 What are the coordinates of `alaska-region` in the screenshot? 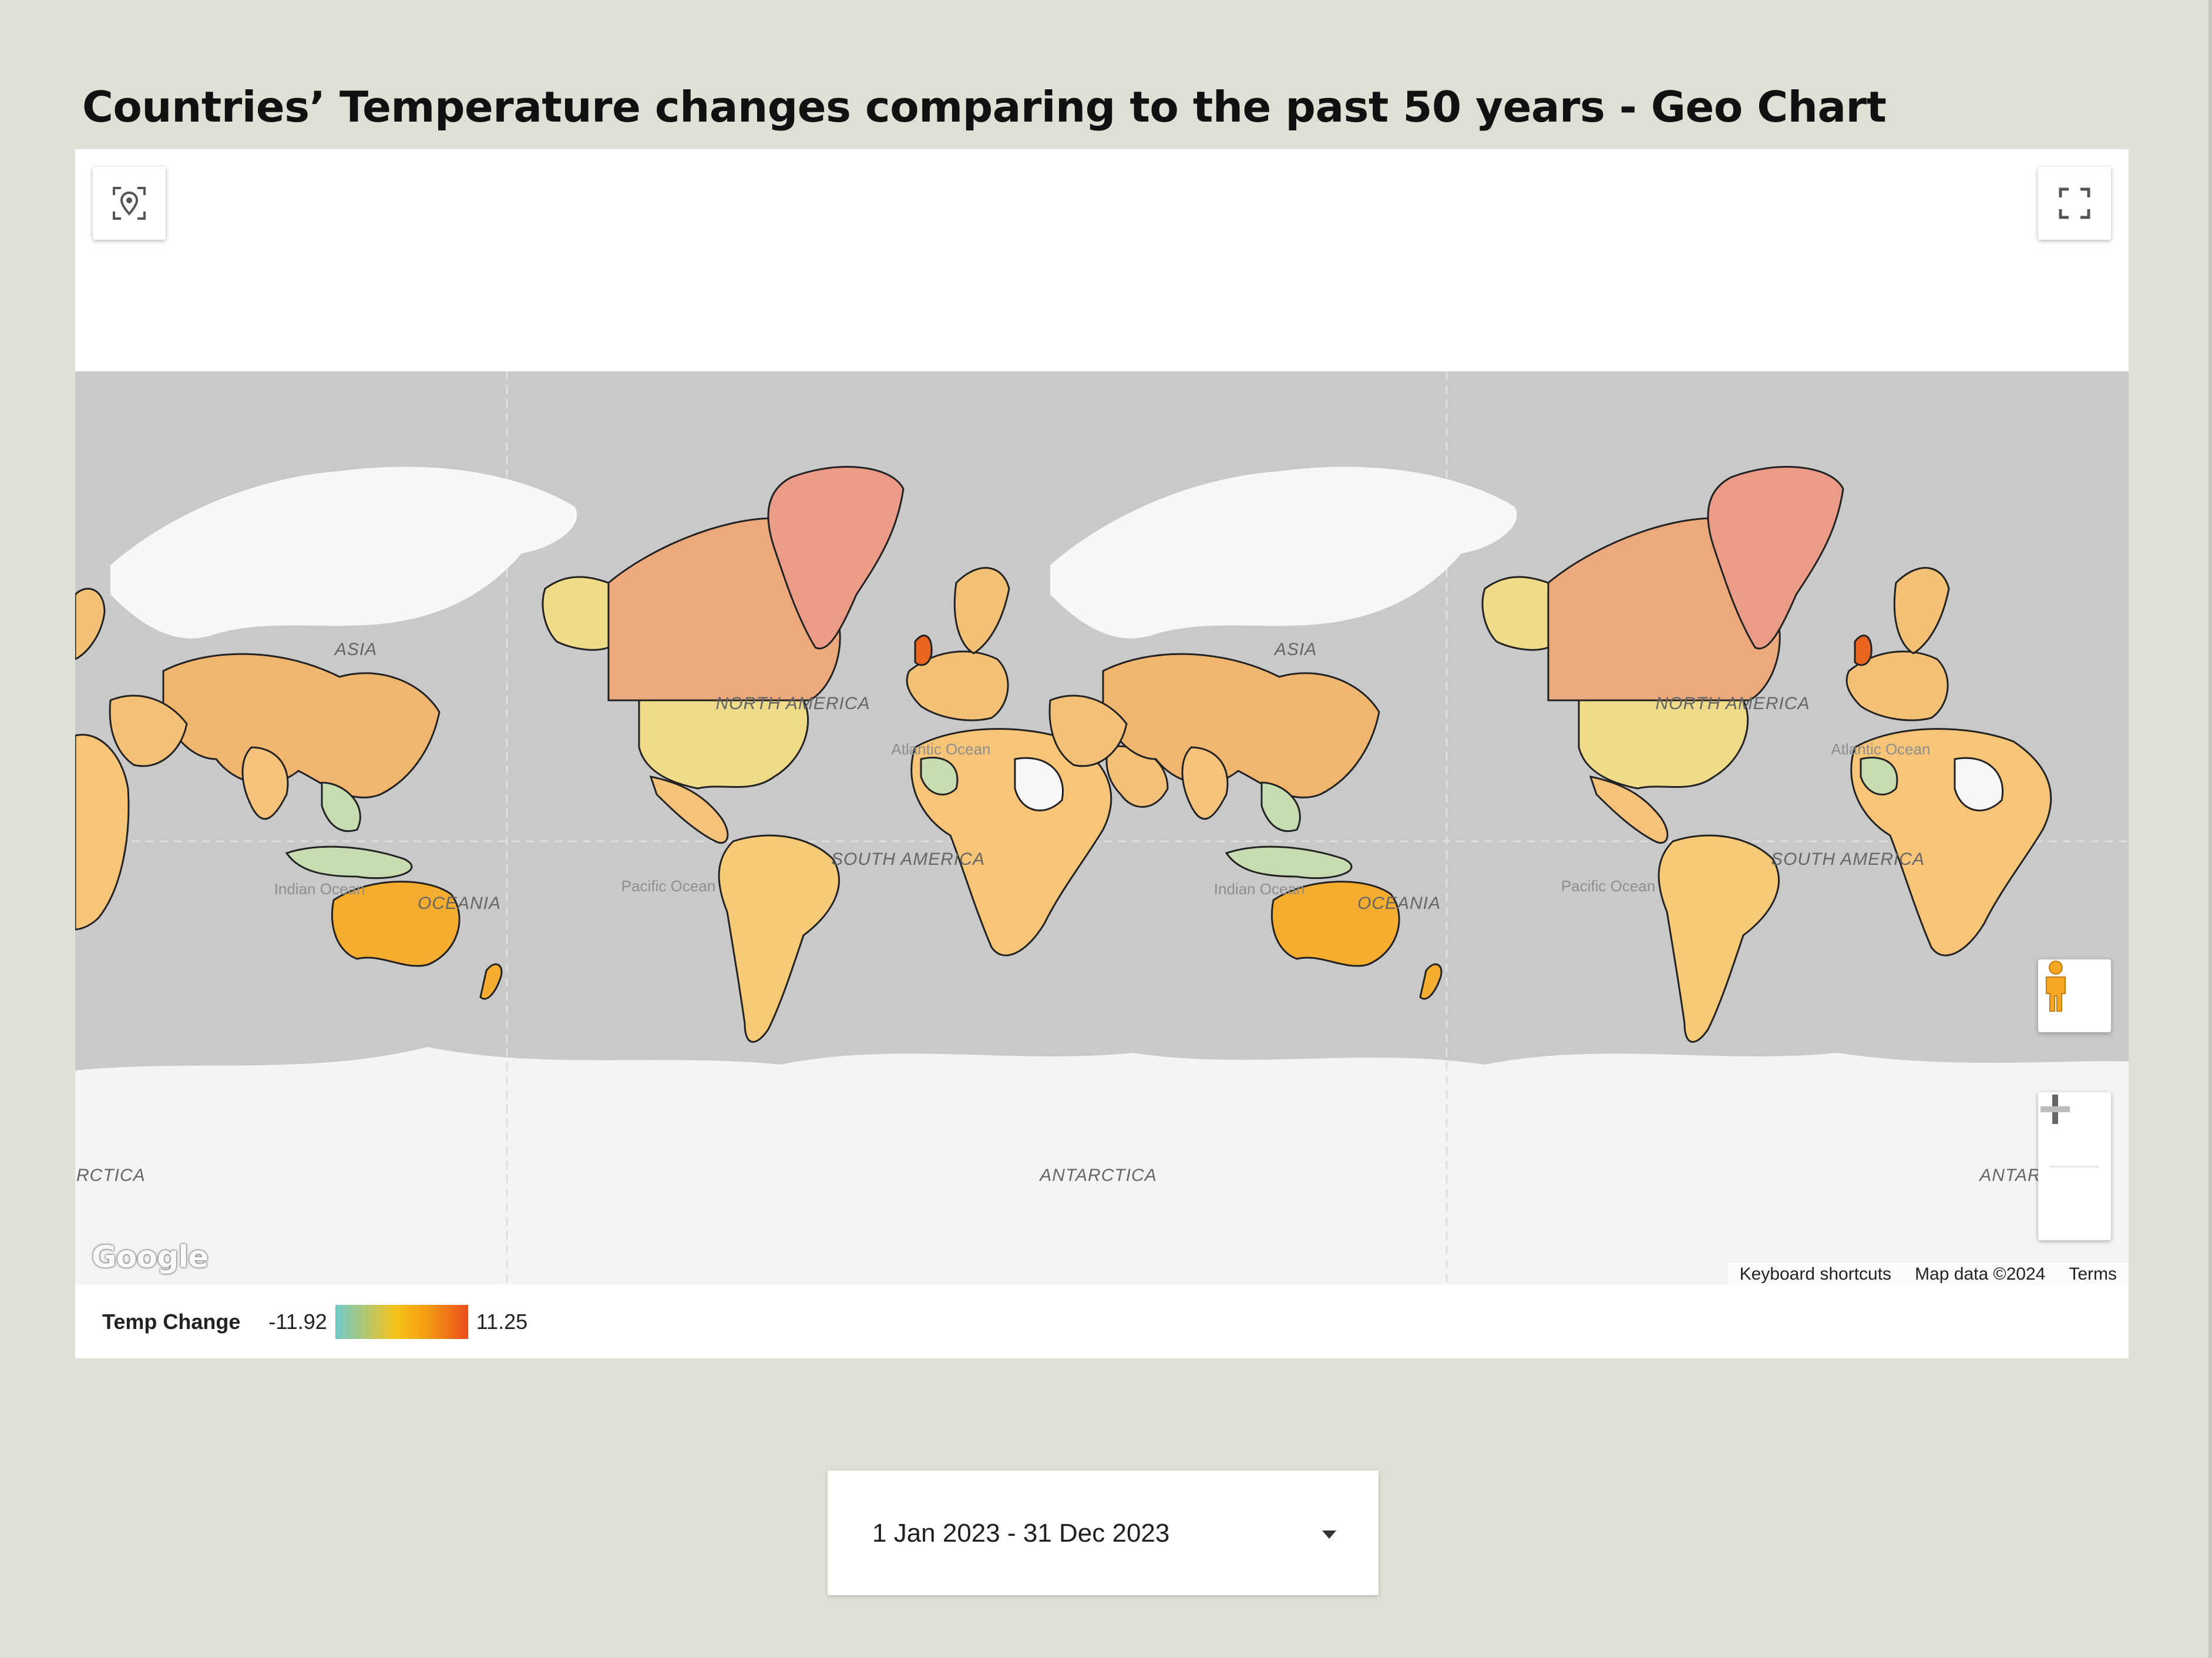 It's located at (576, 613).